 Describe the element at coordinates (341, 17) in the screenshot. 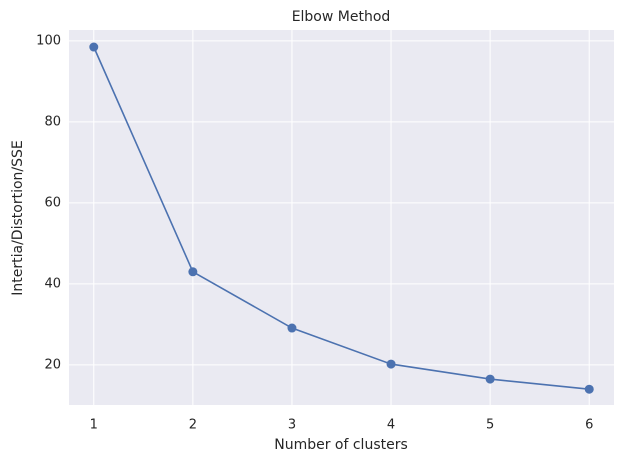

I see `chart-title: Elbow Method` at that location.